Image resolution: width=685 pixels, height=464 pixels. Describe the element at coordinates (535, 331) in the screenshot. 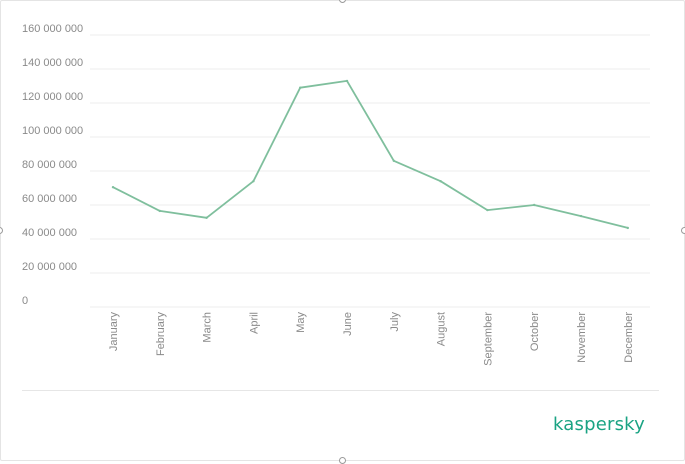

I see `x-tick-label: October` at that location.